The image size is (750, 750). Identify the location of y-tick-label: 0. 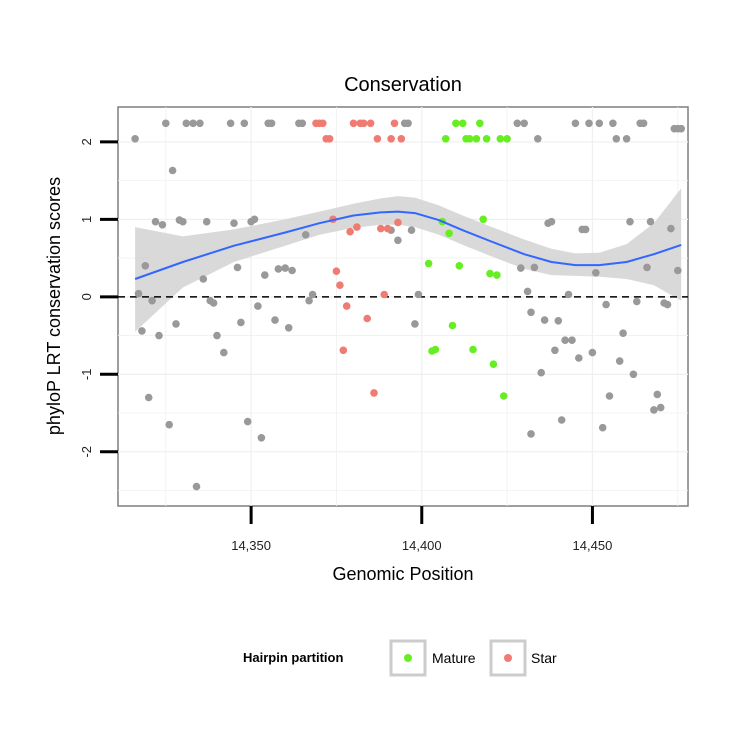
(86, 296).